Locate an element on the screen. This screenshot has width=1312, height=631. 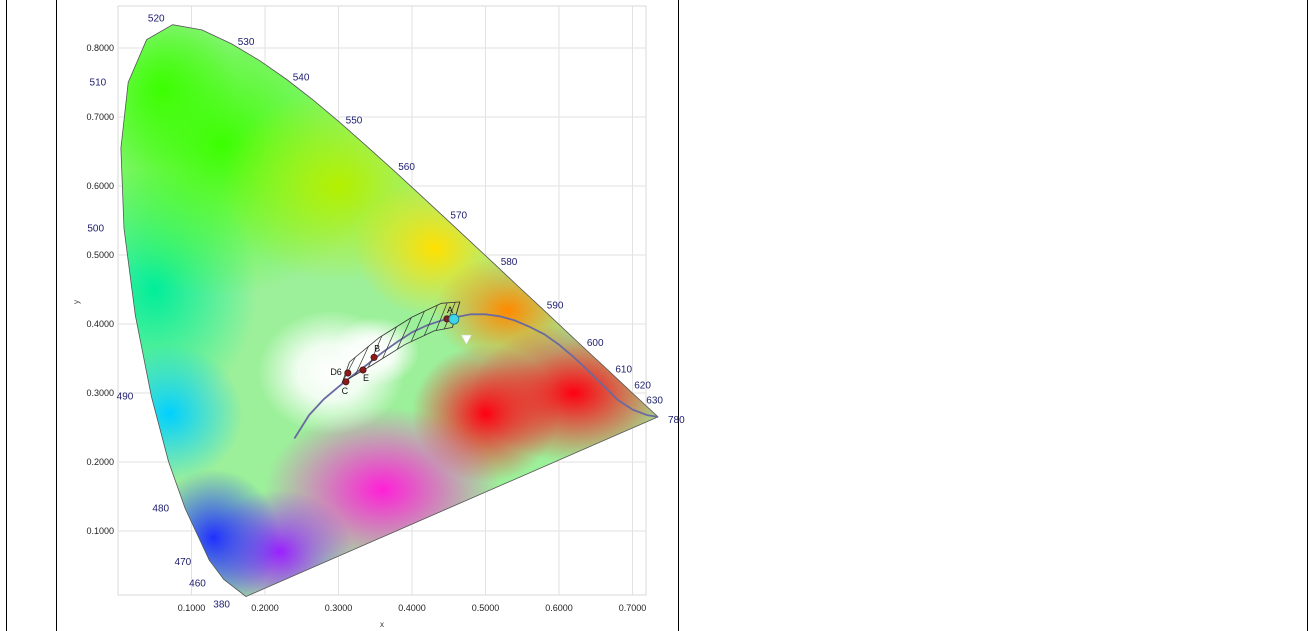
reference-points: D6C E B A is located at coordinates (401, 350).